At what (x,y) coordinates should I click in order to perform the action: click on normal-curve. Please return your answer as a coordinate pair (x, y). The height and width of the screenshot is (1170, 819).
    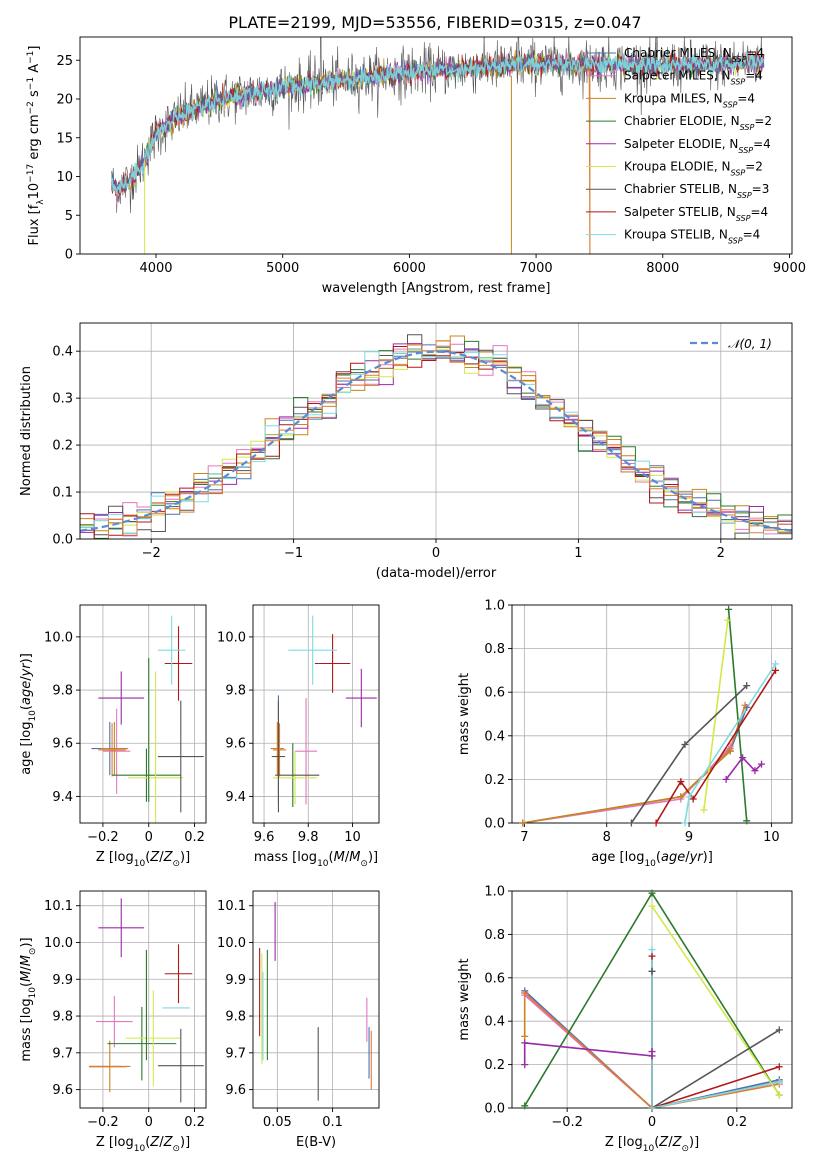
    Looking at the image, I should click on (436, 441).